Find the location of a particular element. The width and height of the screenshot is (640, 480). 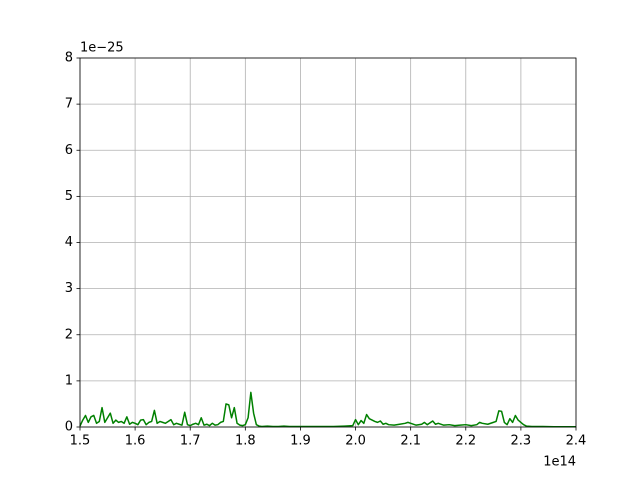

x-offset-label: 1e14 is located at coordinates (559, 462).